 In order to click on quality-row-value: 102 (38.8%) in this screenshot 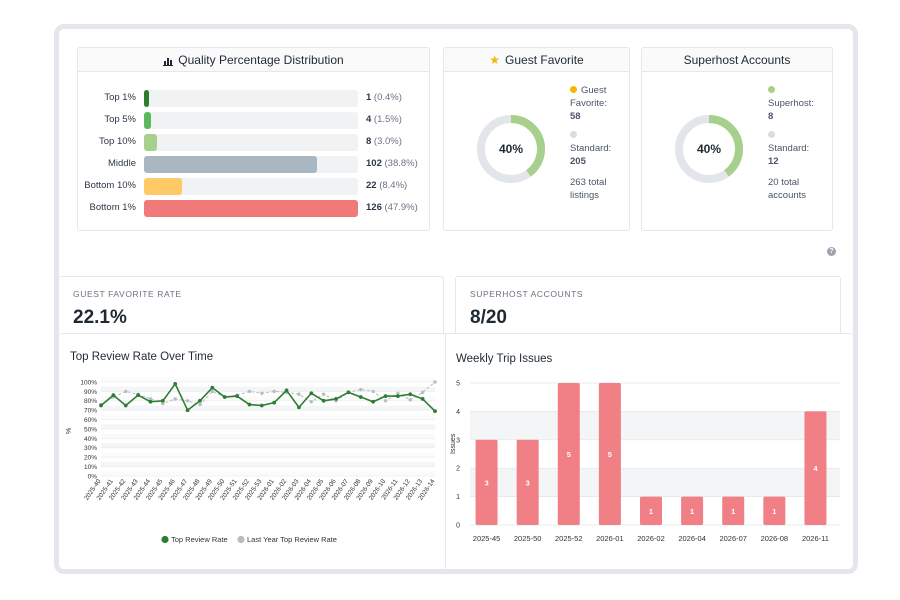, I will do `click(392, 163)`.